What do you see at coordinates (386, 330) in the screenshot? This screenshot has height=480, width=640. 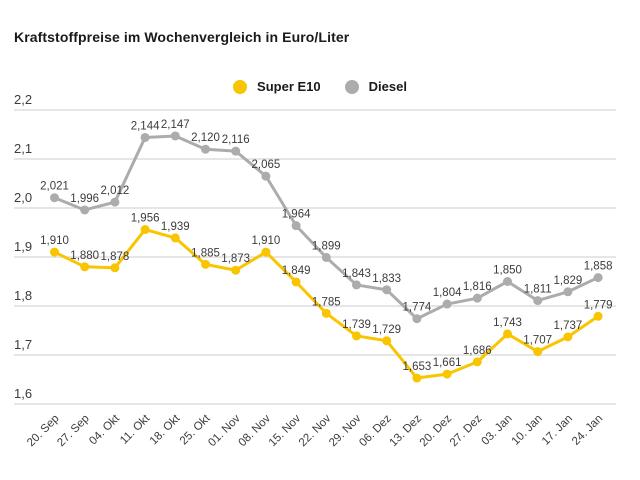 I see `data-point-label: 1,729` at bounding box center [386, 330].